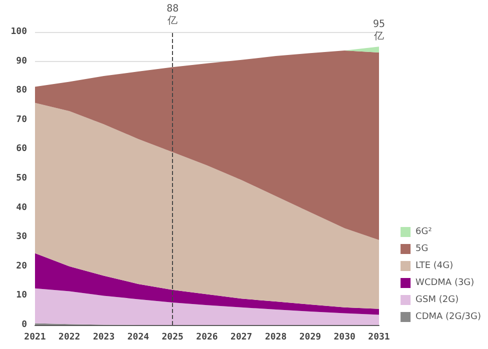 This screenshot has width=488, height=349. I want to click on y-tick-label: 70, so click(21, 119).